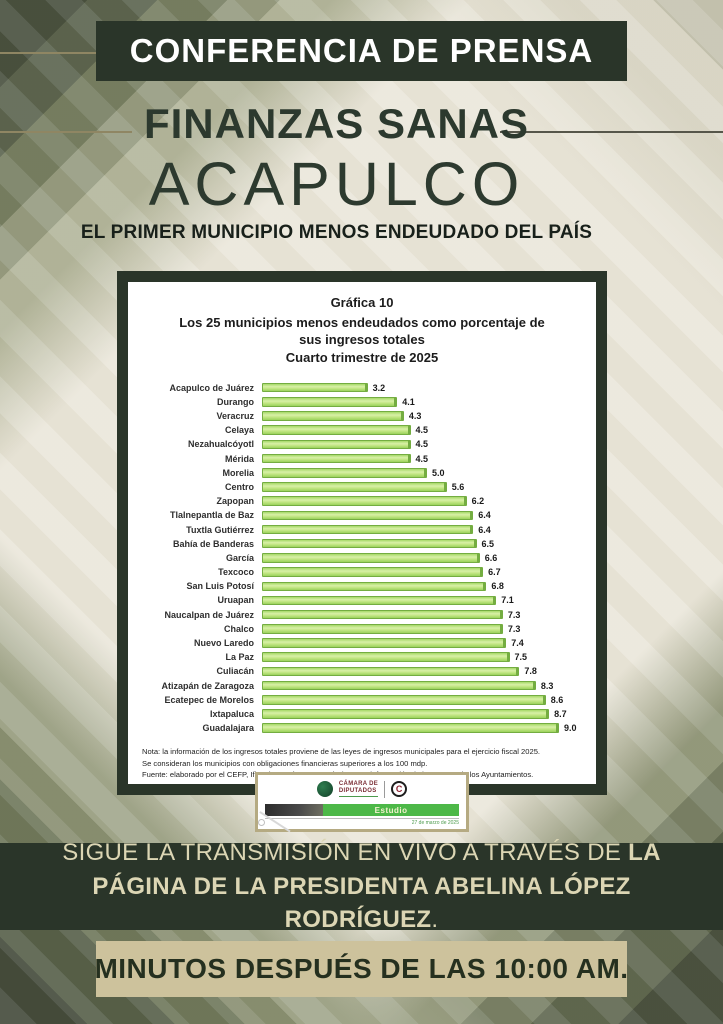 The image size is (723, 1024). I want to click on camara-diputados-wordmark: CÁMARA DE DIPUTADOS, so click(358, 789).